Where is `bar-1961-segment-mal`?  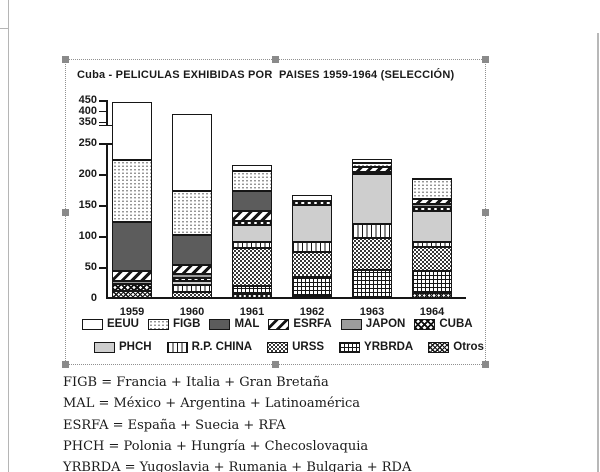
bar-1961-segment-mal is located at coordinates (252, 201).